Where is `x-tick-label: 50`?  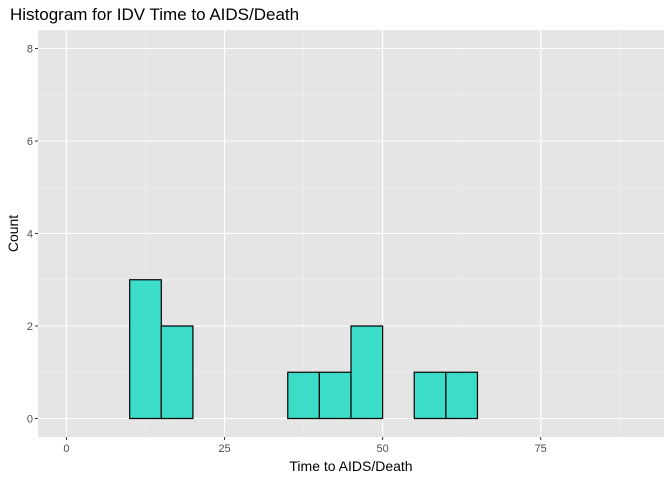 x-tick-label: 50 is located at coordinates (382, 449).